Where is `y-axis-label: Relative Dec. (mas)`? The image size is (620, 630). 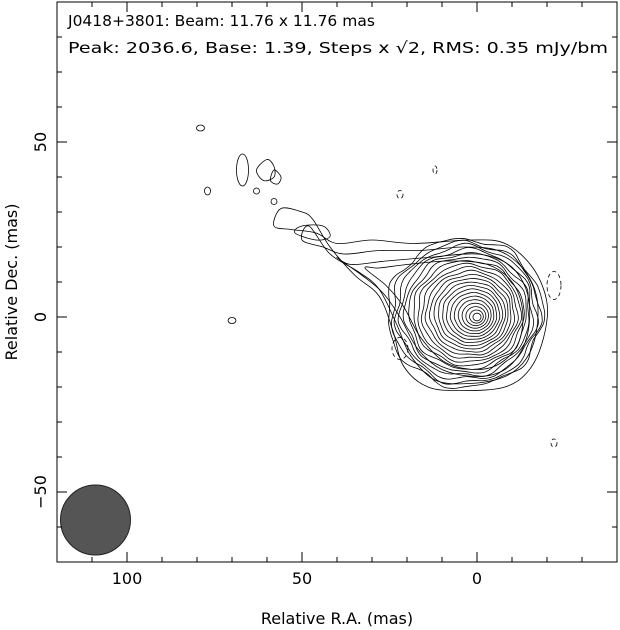 y-axis-label: Relative Dec. (mas) is located at coordinates (11, 282).